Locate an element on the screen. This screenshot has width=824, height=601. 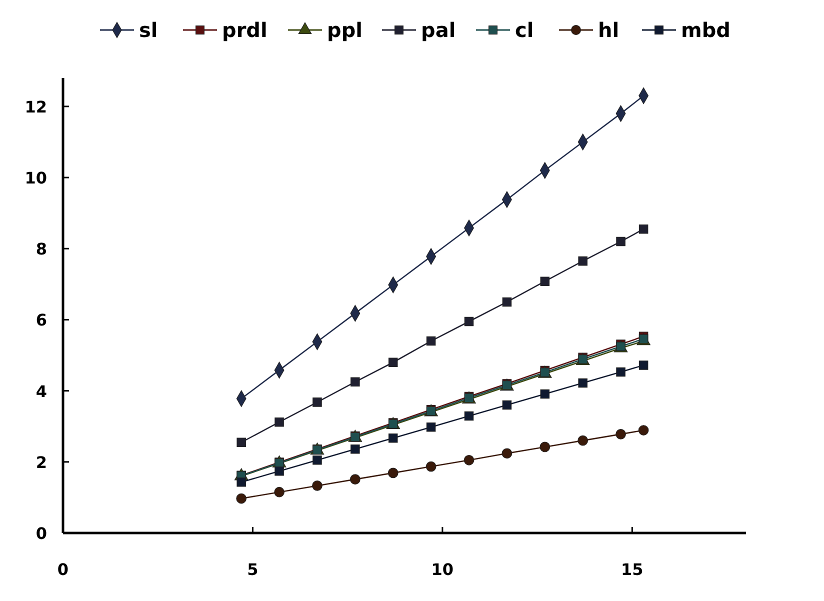
y-tick-label: 10 is located at coordinates (35, 178).